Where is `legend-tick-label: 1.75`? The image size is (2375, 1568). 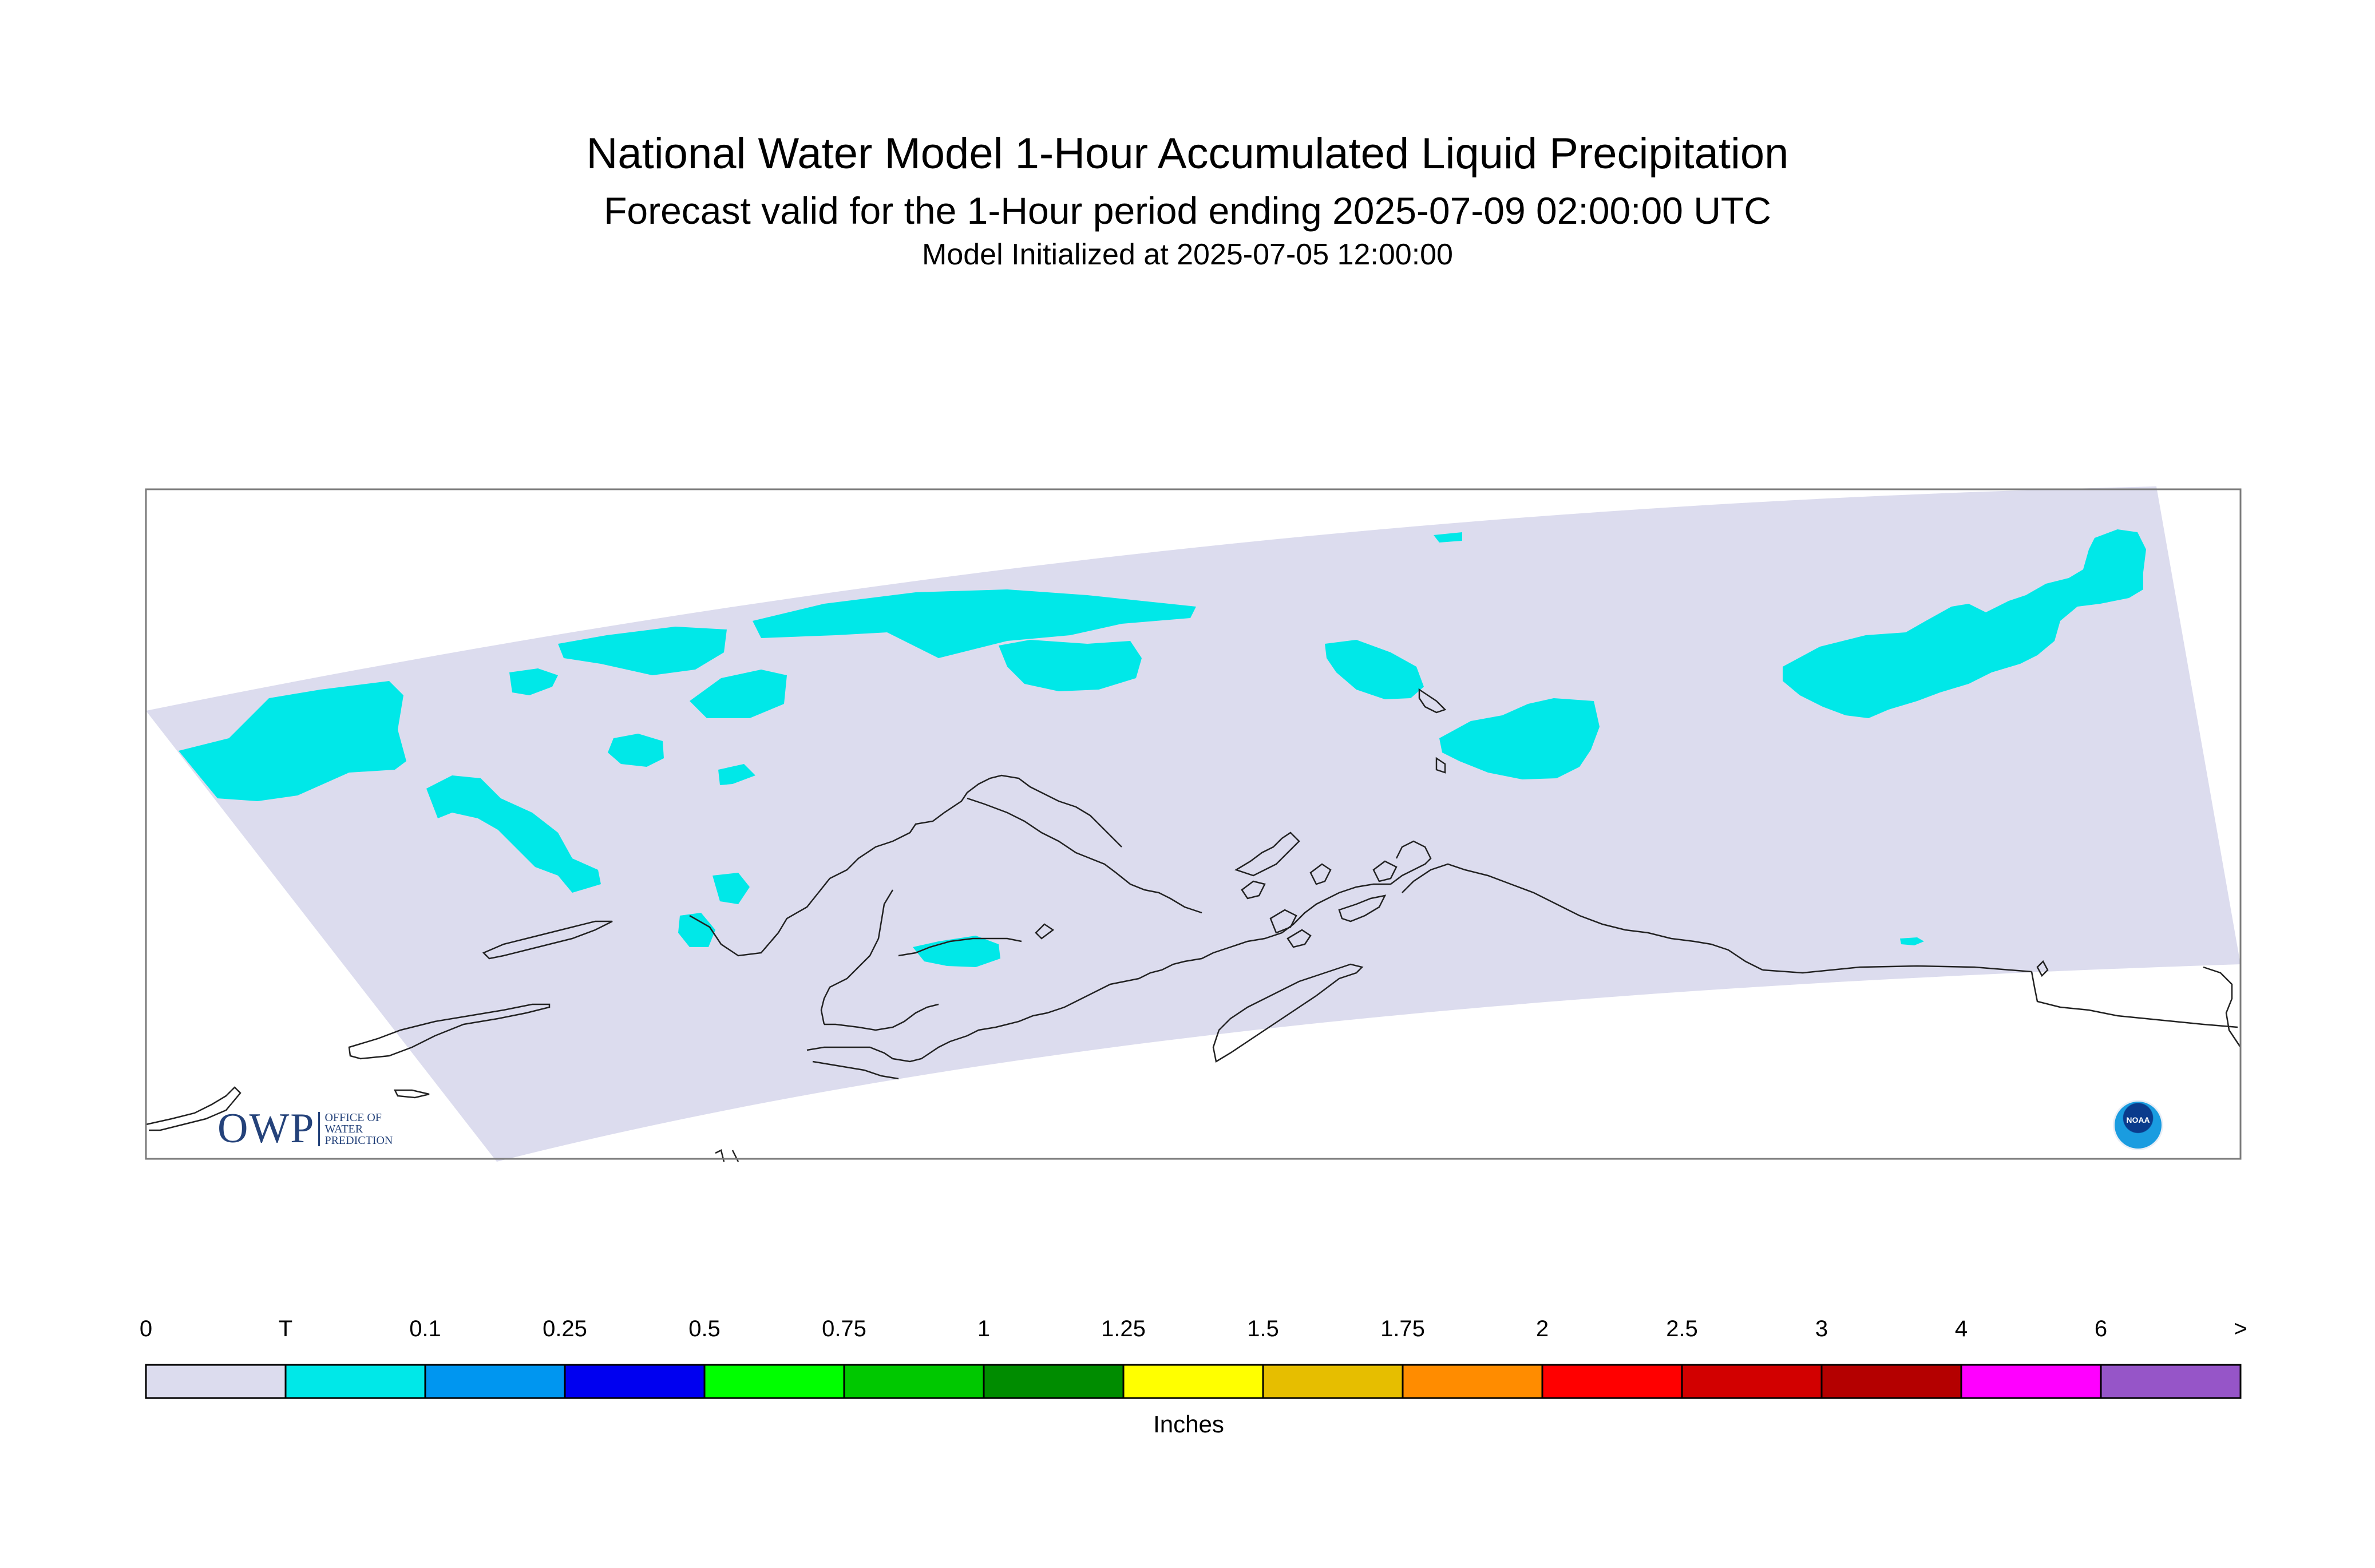 legend-tick-label: 1.75 is located at coordinates (1402, 1328).